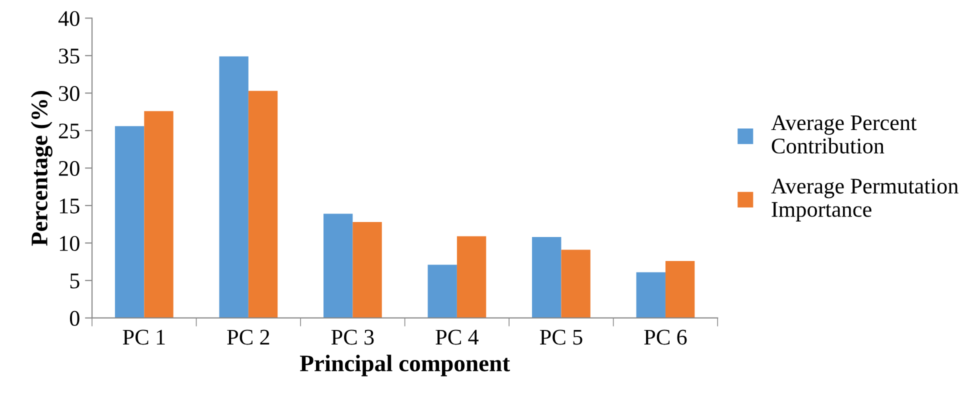  Describe the element at coordinates (561, 337) in the screenshot. I see `x-tick-label: PC 5` at that location.